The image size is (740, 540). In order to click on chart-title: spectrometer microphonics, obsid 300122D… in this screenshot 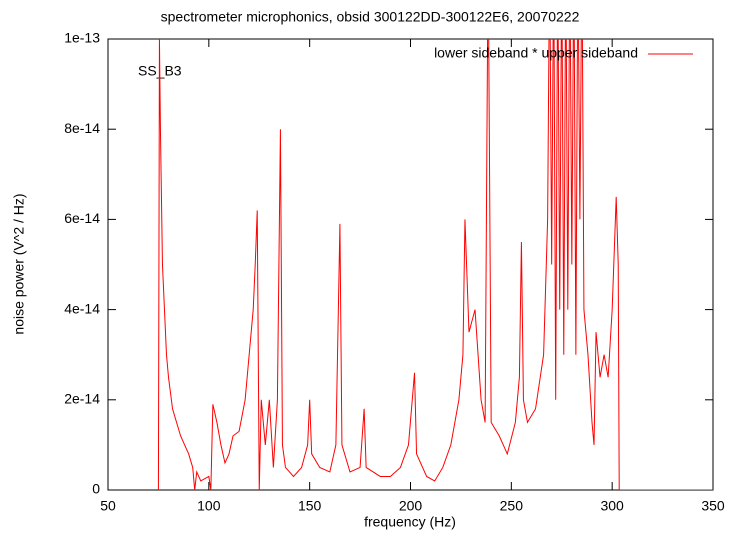, I will do `click(370, 17)`.